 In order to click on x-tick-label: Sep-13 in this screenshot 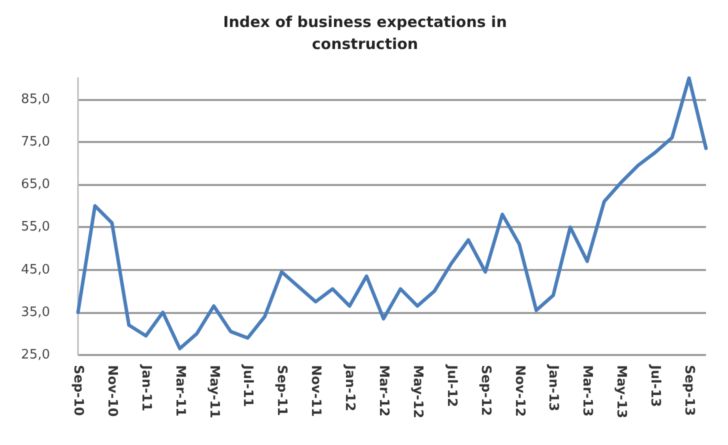, I will do `click(689, 390)`.